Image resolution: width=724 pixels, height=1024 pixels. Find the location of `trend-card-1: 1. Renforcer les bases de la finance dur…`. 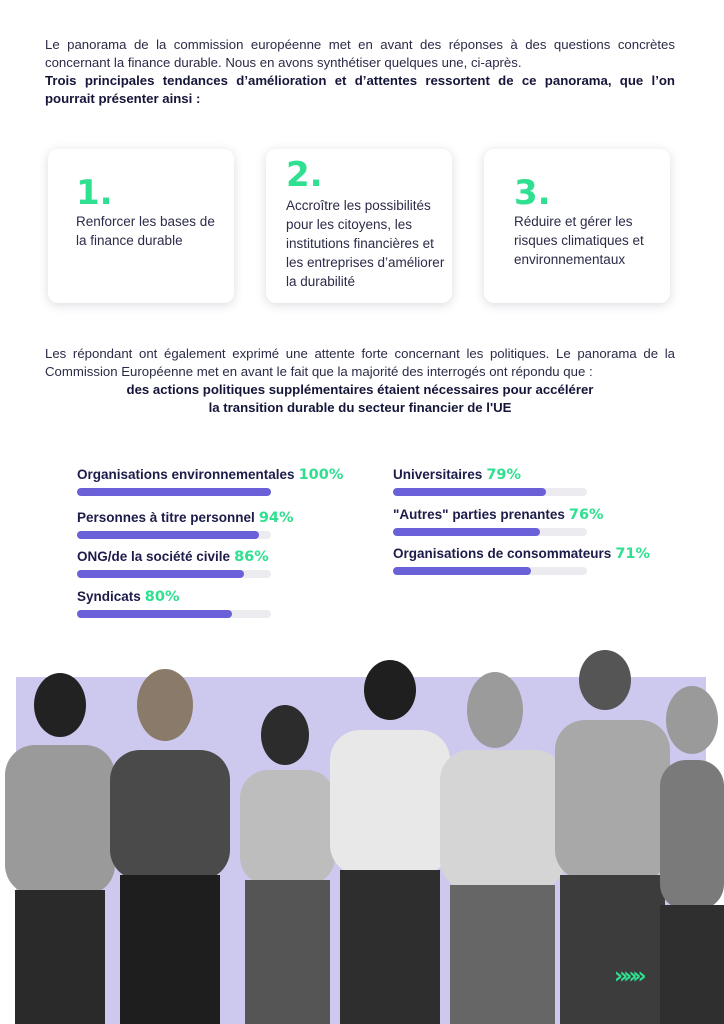

trend-card-1: 1. Renforcer les bases de la finance dur… is located at coordinates (141, 226).